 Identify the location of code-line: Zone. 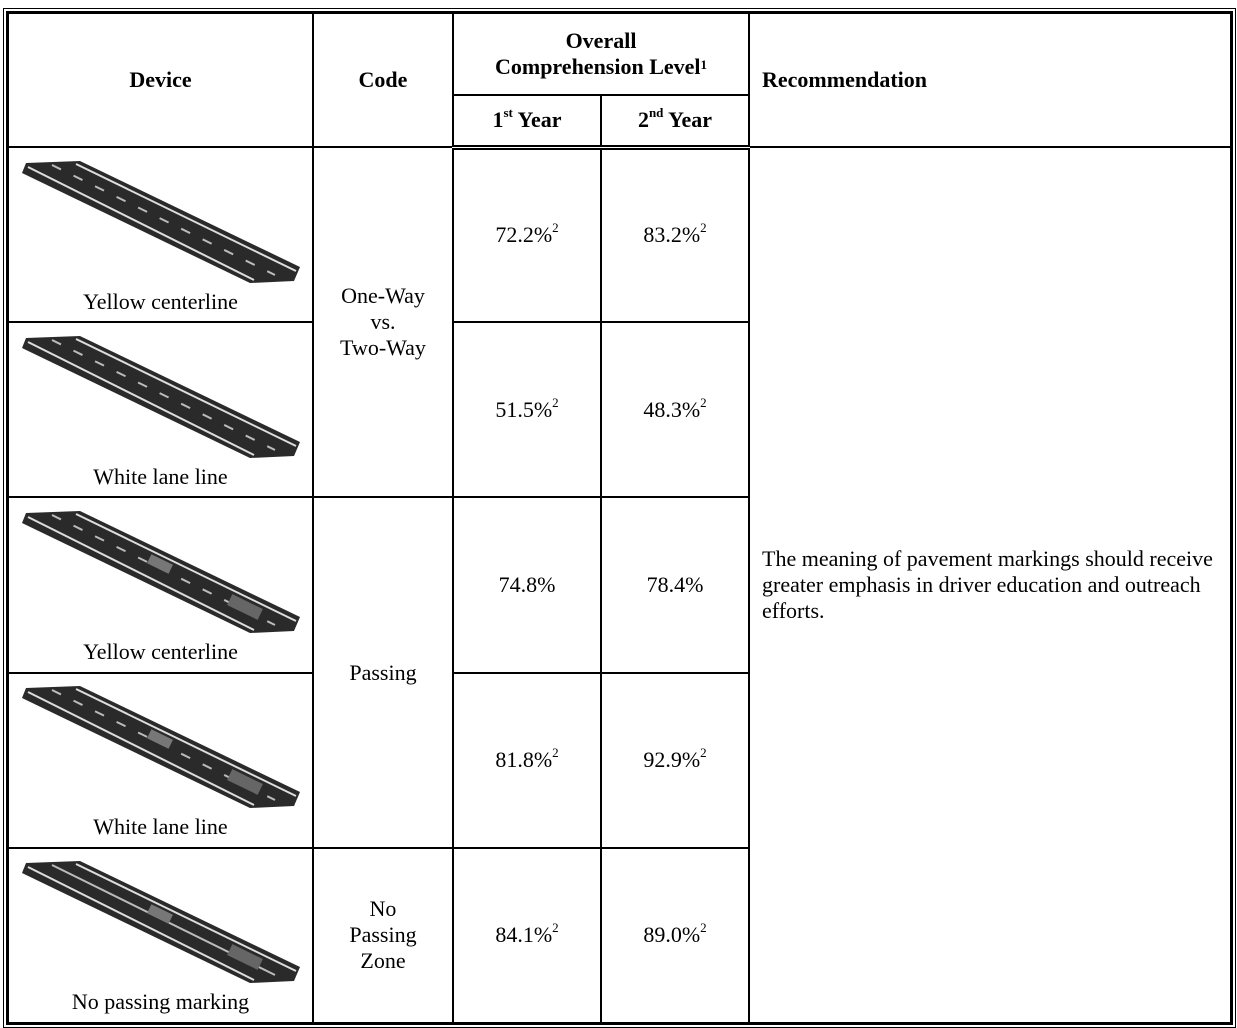
(383, 961).